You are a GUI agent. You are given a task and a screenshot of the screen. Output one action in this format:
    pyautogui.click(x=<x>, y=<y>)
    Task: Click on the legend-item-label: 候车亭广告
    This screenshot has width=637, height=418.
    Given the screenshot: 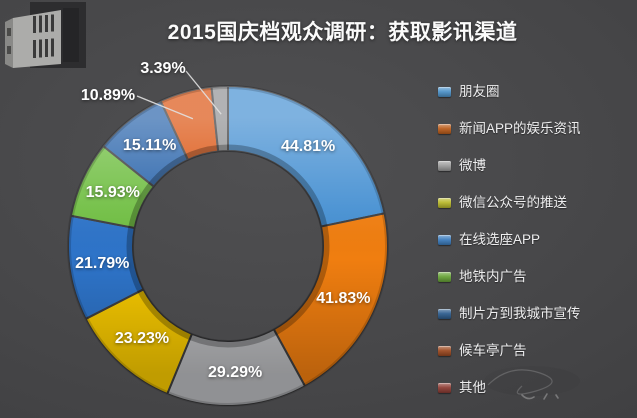 What is the action you would take?
    pyautogui.click(x=493, y=350)
    